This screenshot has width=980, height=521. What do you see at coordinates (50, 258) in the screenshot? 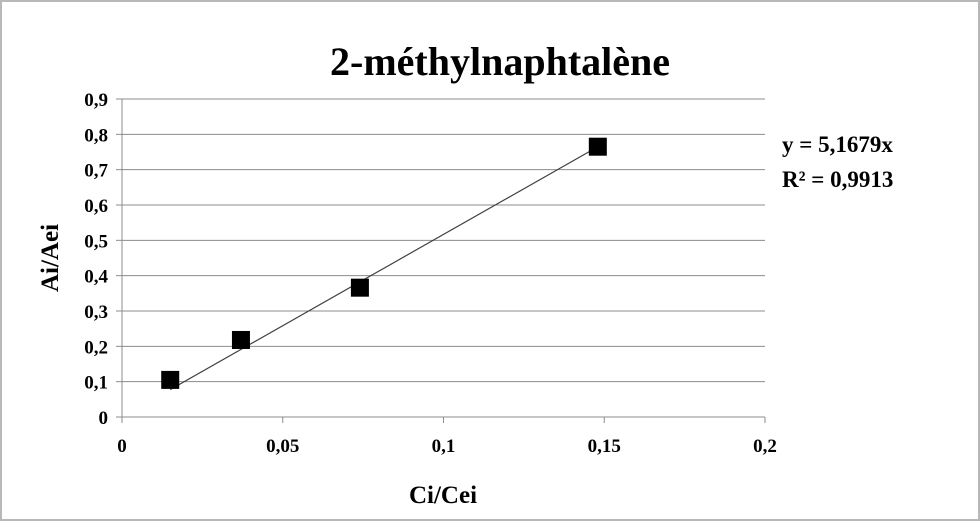
I see `y-axis-title: Ai/Aei` at bounding box center [50, 258].